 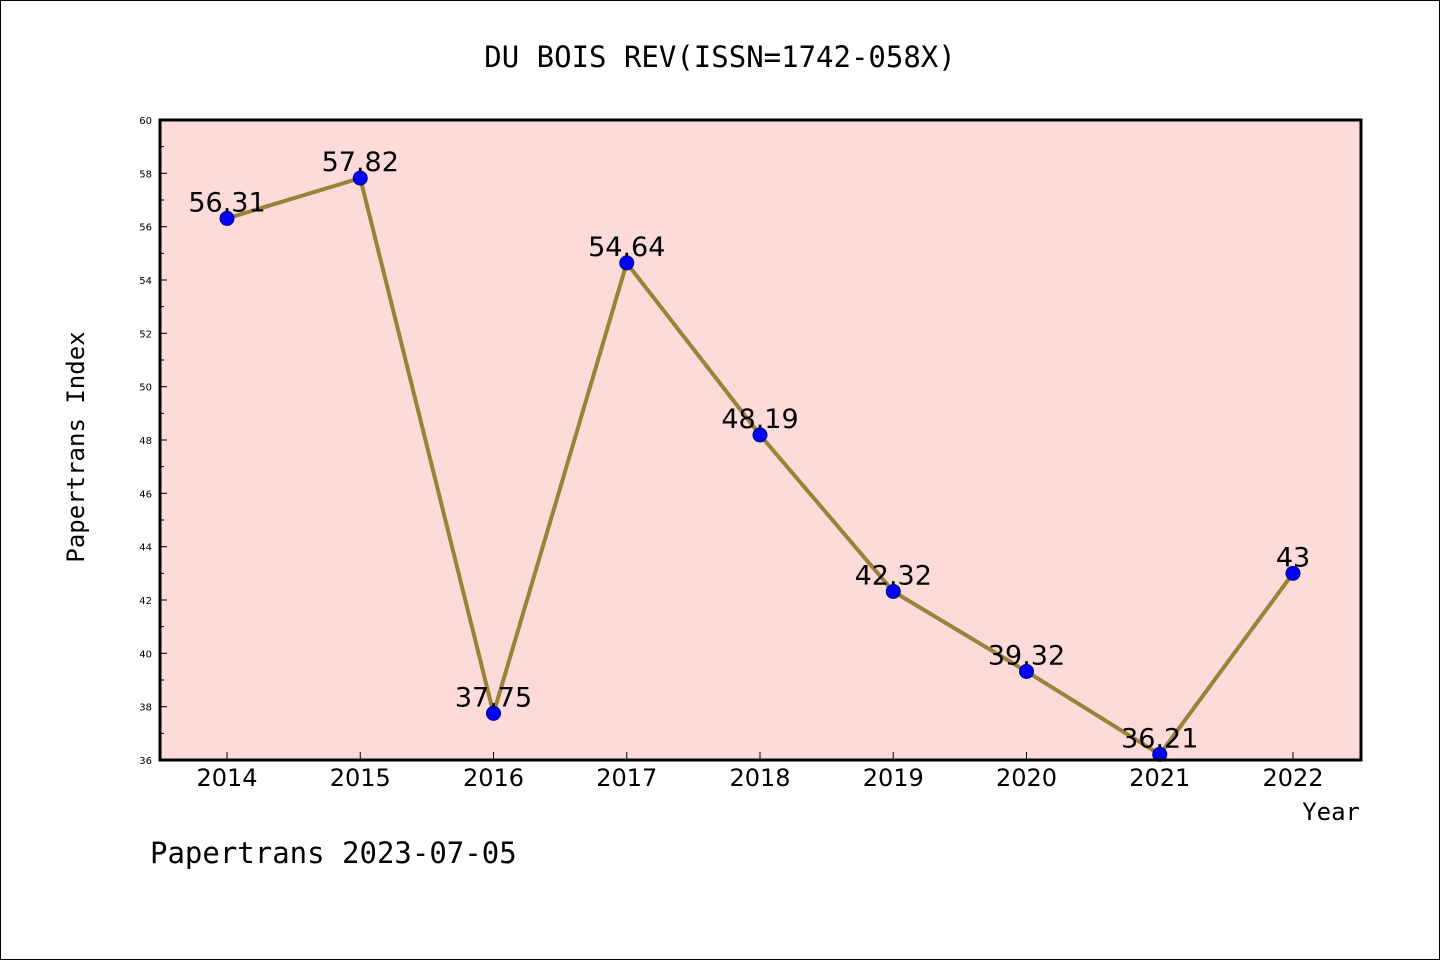 I want to click on y-tick-label: 54, so click(x=145, y=281).